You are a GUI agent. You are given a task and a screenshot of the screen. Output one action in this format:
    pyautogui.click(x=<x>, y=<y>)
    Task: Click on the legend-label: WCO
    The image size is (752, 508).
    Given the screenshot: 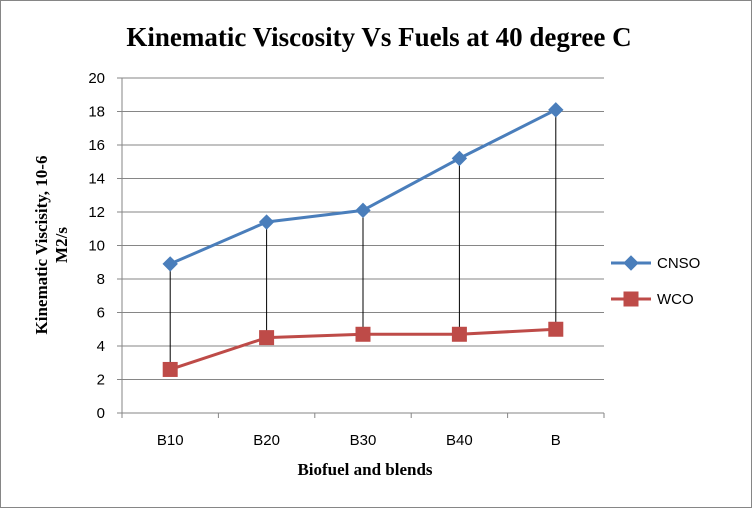 What is the action you would take?
    pyautogui.click(x=675, y=299)
    